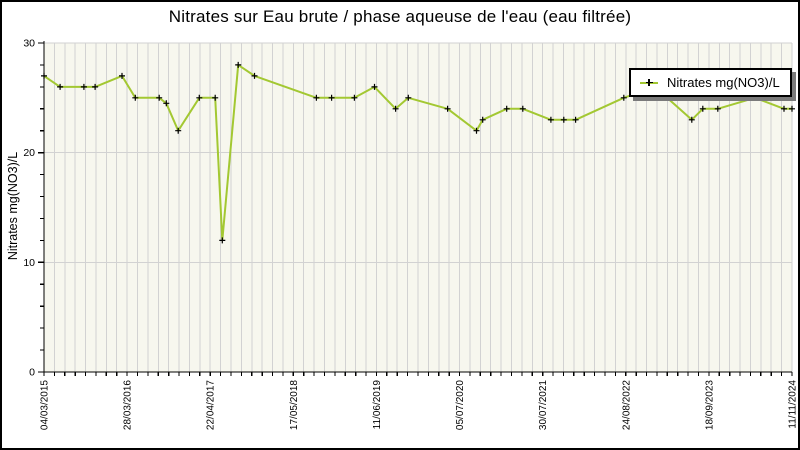 The width and height of the screenshot is (800, 450). Describe the element at coordinates (128, 405) in the screenshot. I see `x-tick-label: 28/03/2016` at that location.